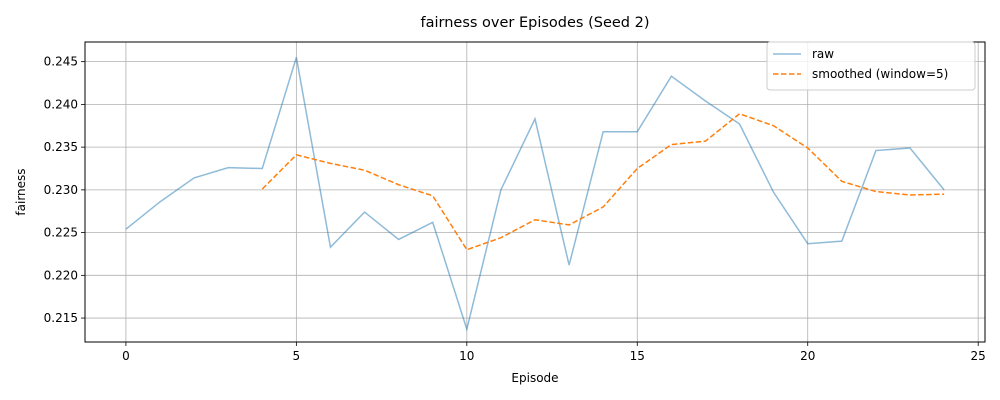 This screenshot has height=400, width=1000. I want to click on x-tick-label: 5, so click(297, 356).